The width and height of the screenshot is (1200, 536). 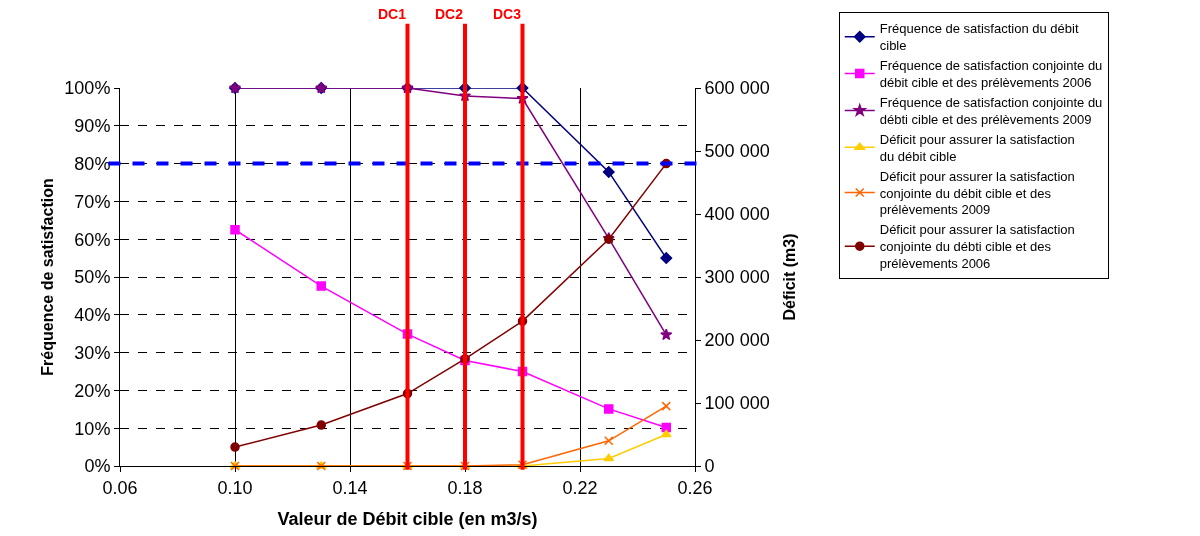 What do you see at coordinates (737, 88) in the screenshot?
I see `y2-tick-label: 600 000` at bounding box center [737, 88].